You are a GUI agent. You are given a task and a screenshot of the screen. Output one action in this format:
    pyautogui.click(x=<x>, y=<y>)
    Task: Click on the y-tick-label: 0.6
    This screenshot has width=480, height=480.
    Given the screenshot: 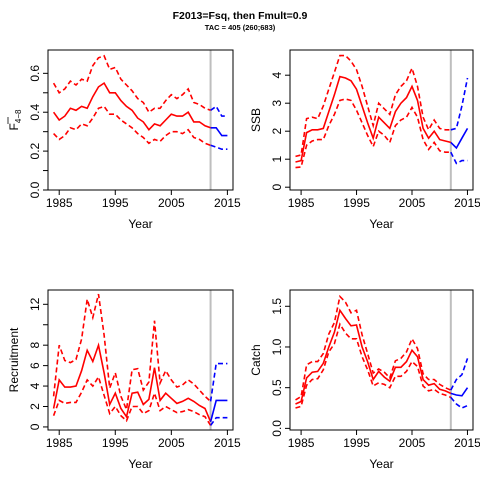 What is the action you would take?
    pyautogui.click(x=35, y=73)
    